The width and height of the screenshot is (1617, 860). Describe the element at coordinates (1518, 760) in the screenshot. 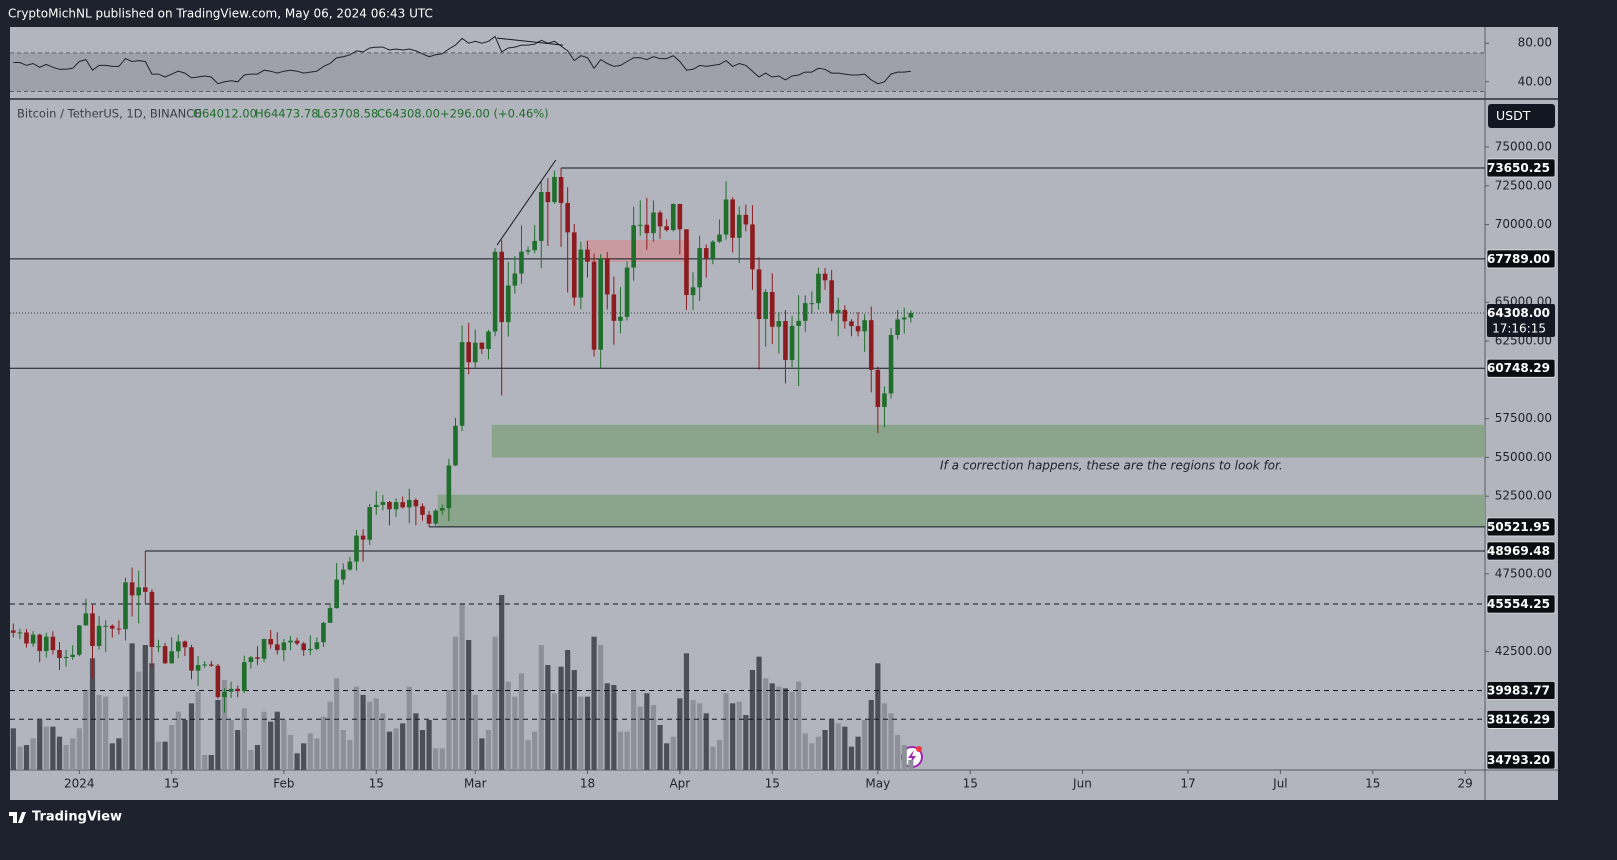

I see `level-label: 34793.20` at that location.